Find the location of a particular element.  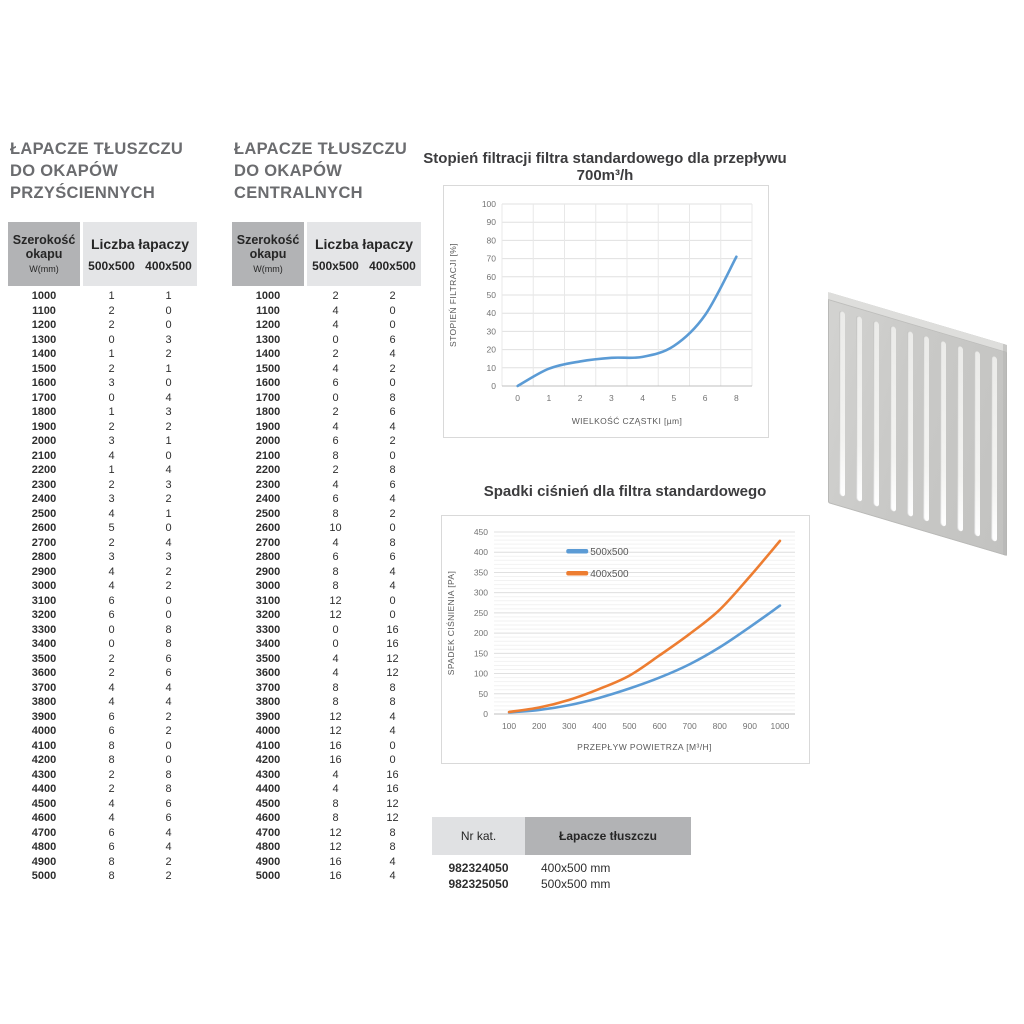

x-tick-label: 900 is located at coordinates (750, 726).